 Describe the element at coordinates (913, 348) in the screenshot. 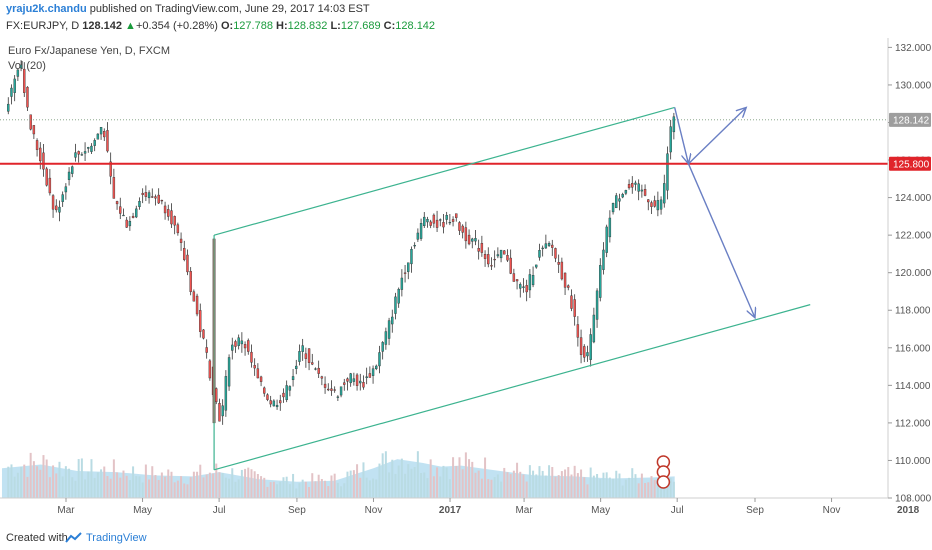

I see `price-tick-label: 116.000` at that location.